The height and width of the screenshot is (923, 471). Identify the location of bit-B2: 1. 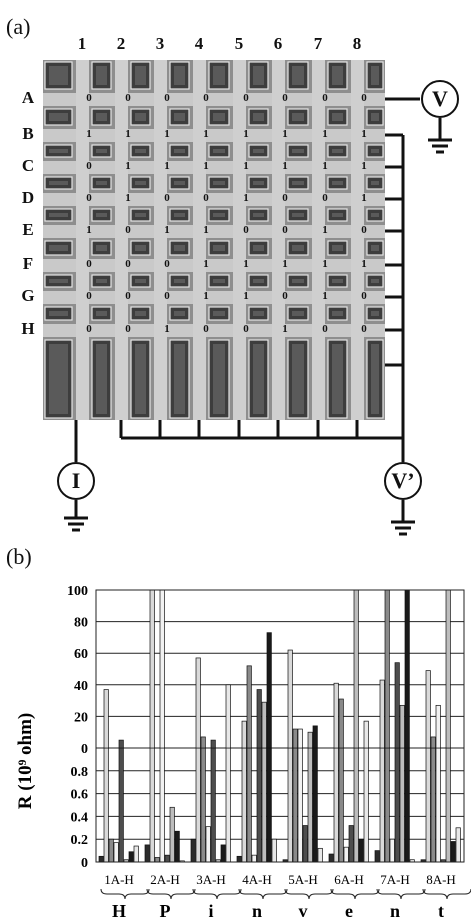
(128, 134).